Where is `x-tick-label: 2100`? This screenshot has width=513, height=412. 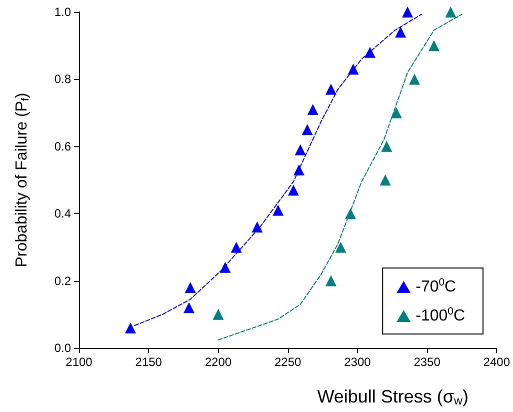
x-tick-label: 2100 is located at coordinates (79, 362).